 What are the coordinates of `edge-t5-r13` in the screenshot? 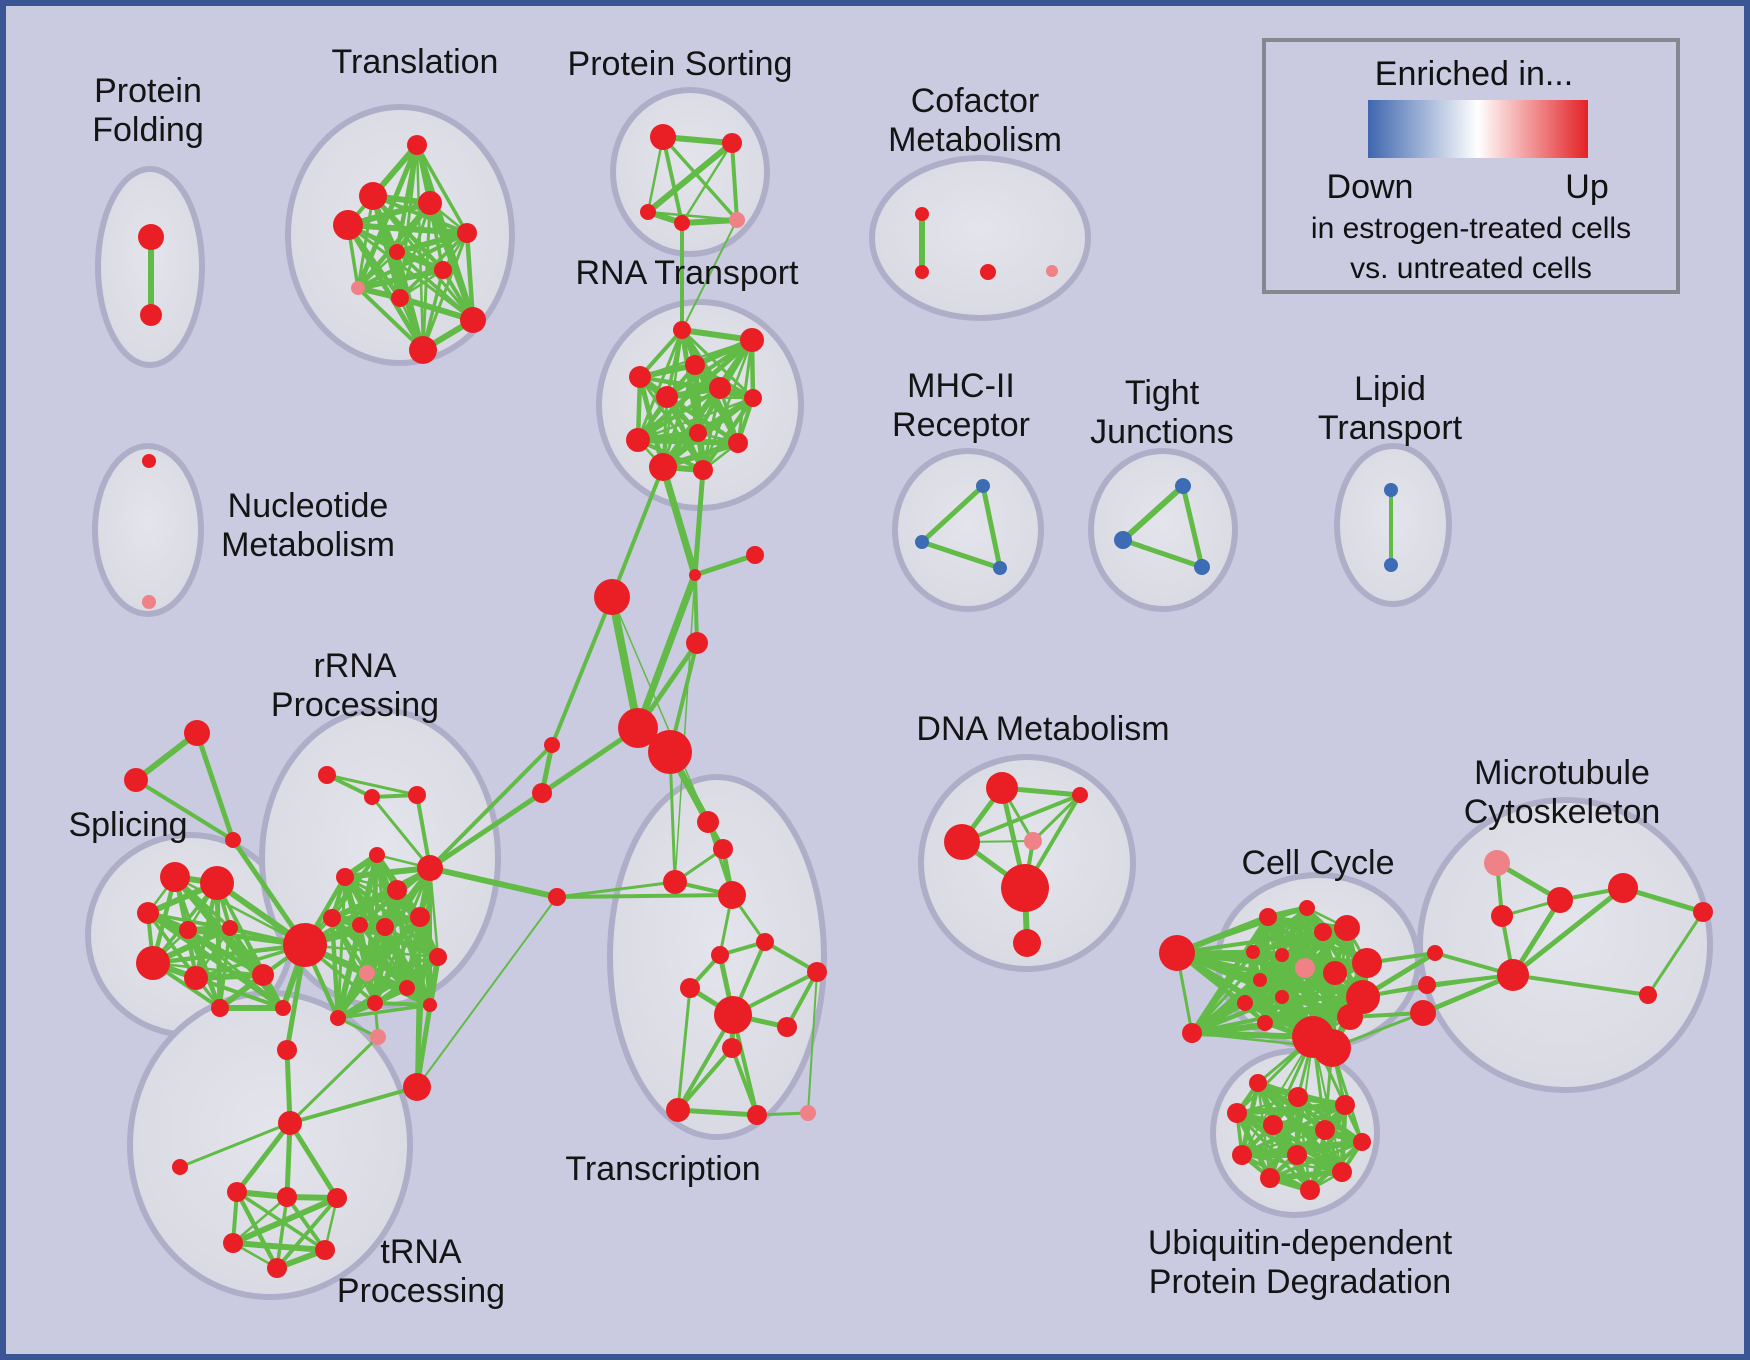 It's located at (487, 992).